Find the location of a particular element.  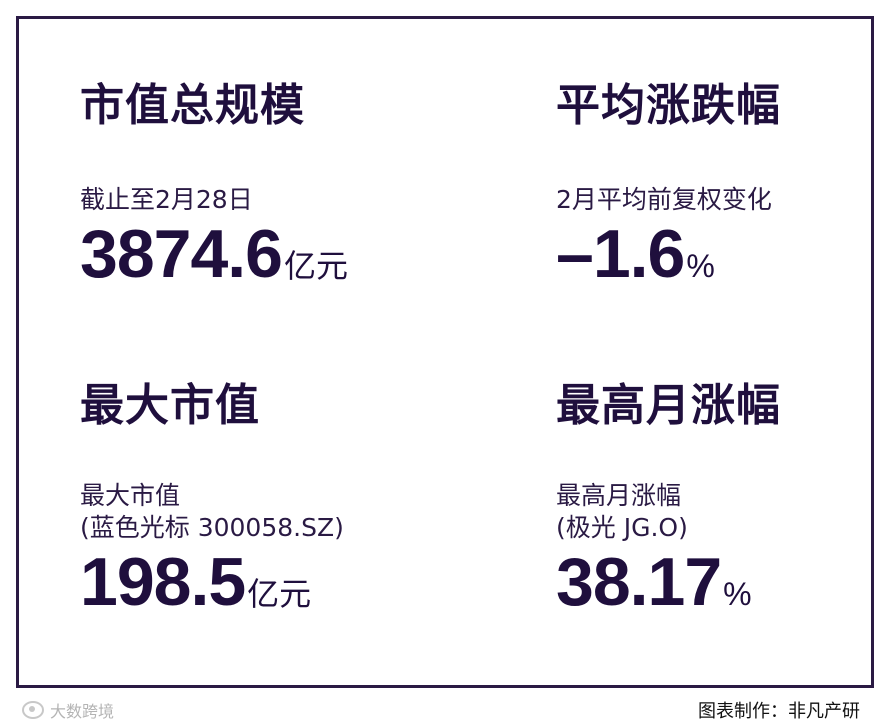

top-gain-unit: % is located at coordinates (737, 594).